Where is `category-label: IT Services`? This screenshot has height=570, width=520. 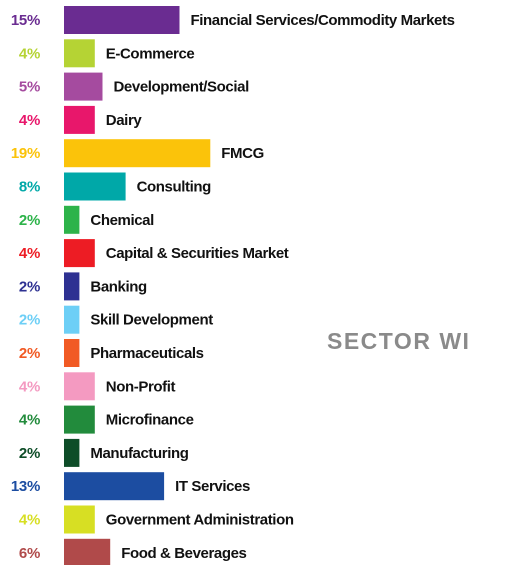
category-label: IT Services is located at coordinates (212, 486).